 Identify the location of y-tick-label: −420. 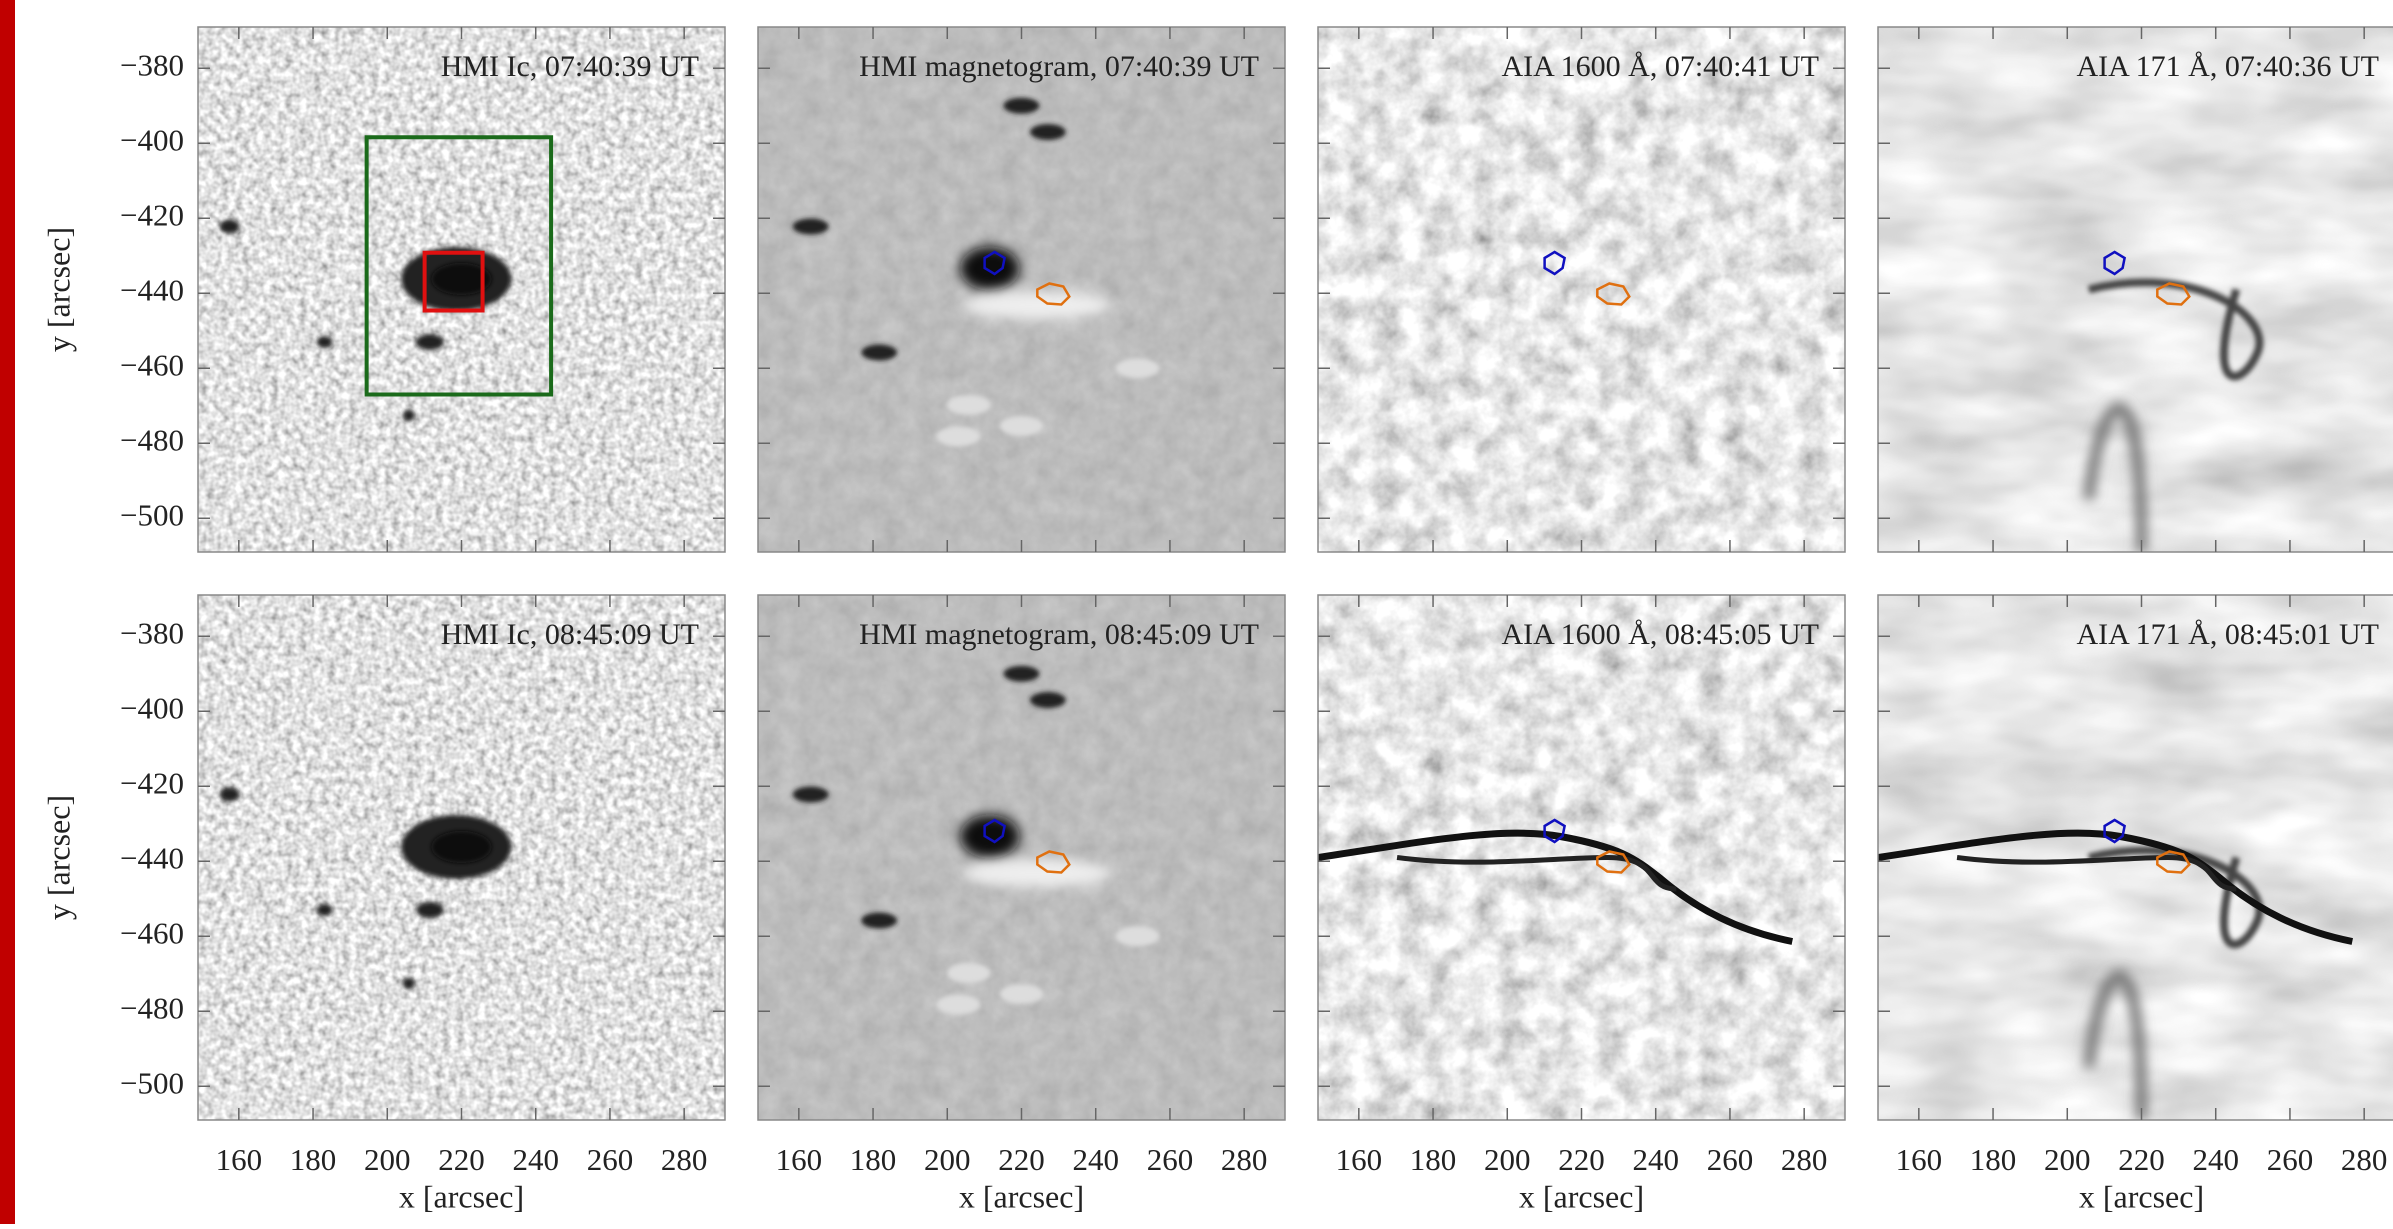
(152, 782).